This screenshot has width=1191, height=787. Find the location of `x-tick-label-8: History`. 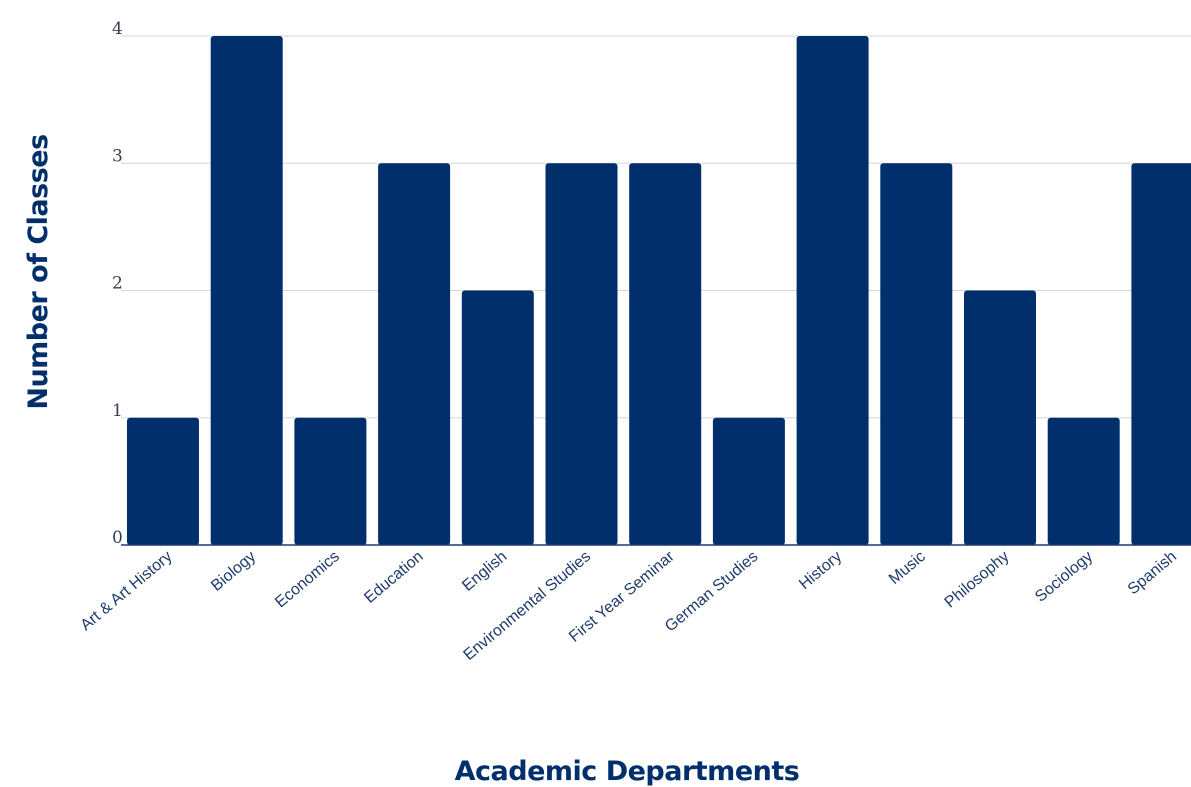

x-tick-label-8: History is located at coordinates (820, 570).